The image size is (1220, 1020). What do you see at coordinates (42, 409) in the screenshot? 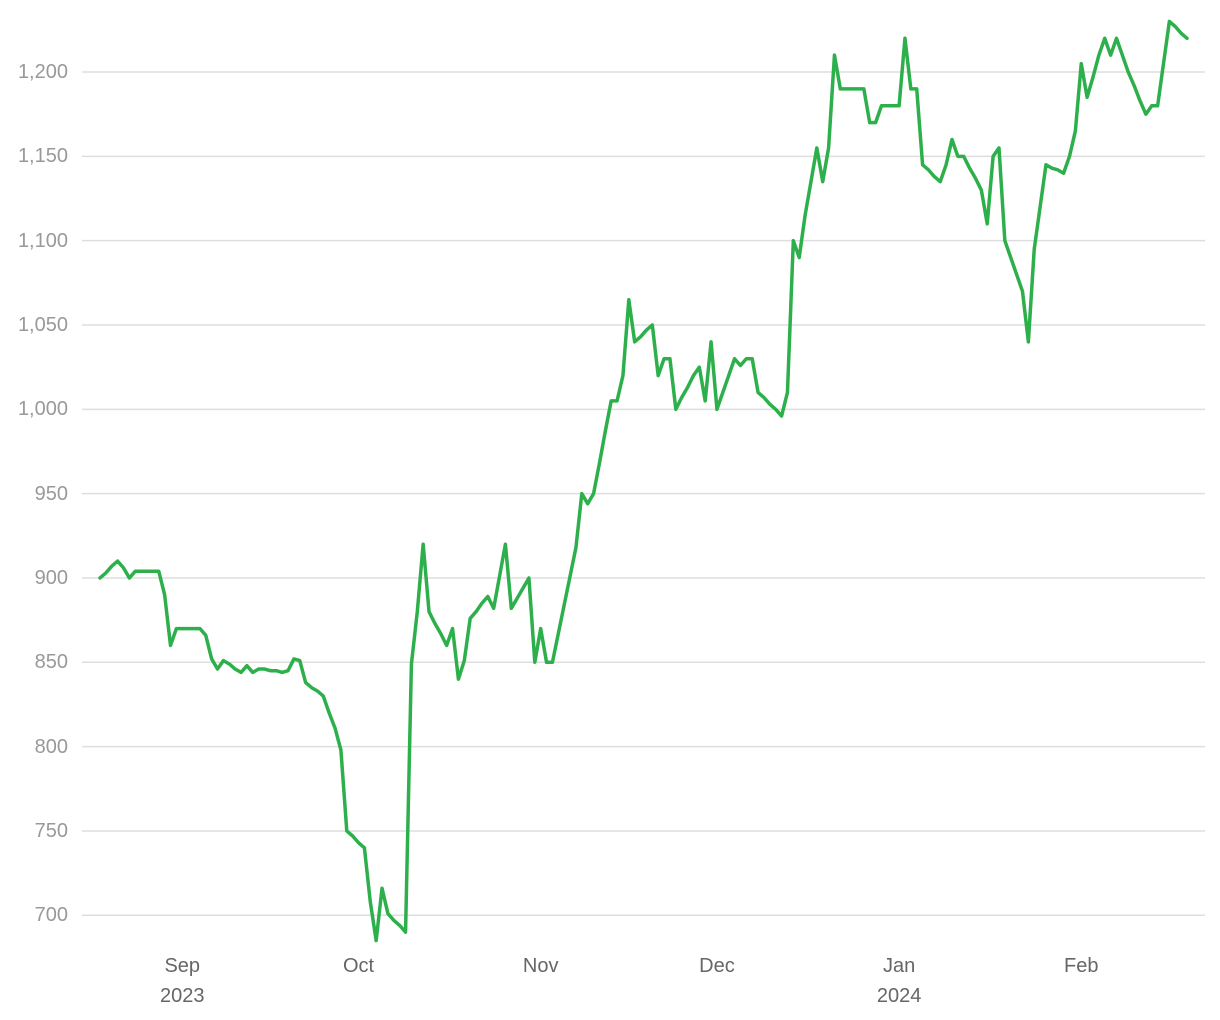
I see `y-tick-label: 1,000` at bounding box center [42, 409].